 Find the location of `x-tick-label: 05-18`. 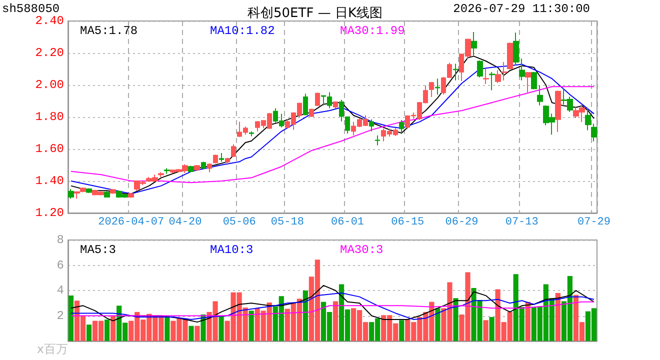

x-tick-label: 05-18 is located at coordinates (287, 222).